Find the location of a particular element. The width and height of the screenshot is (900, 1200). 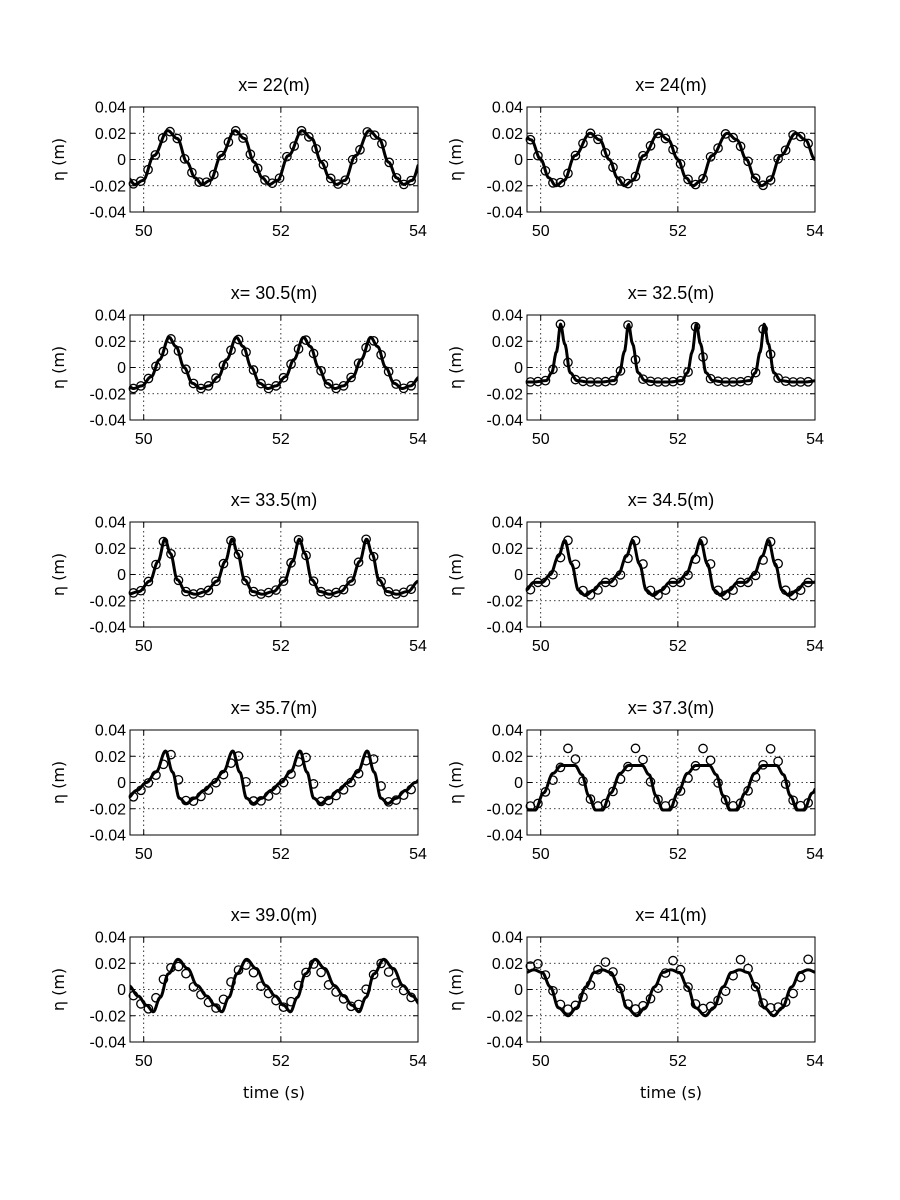

y-axis-label: η (m) is located at coordinates (58, 367).